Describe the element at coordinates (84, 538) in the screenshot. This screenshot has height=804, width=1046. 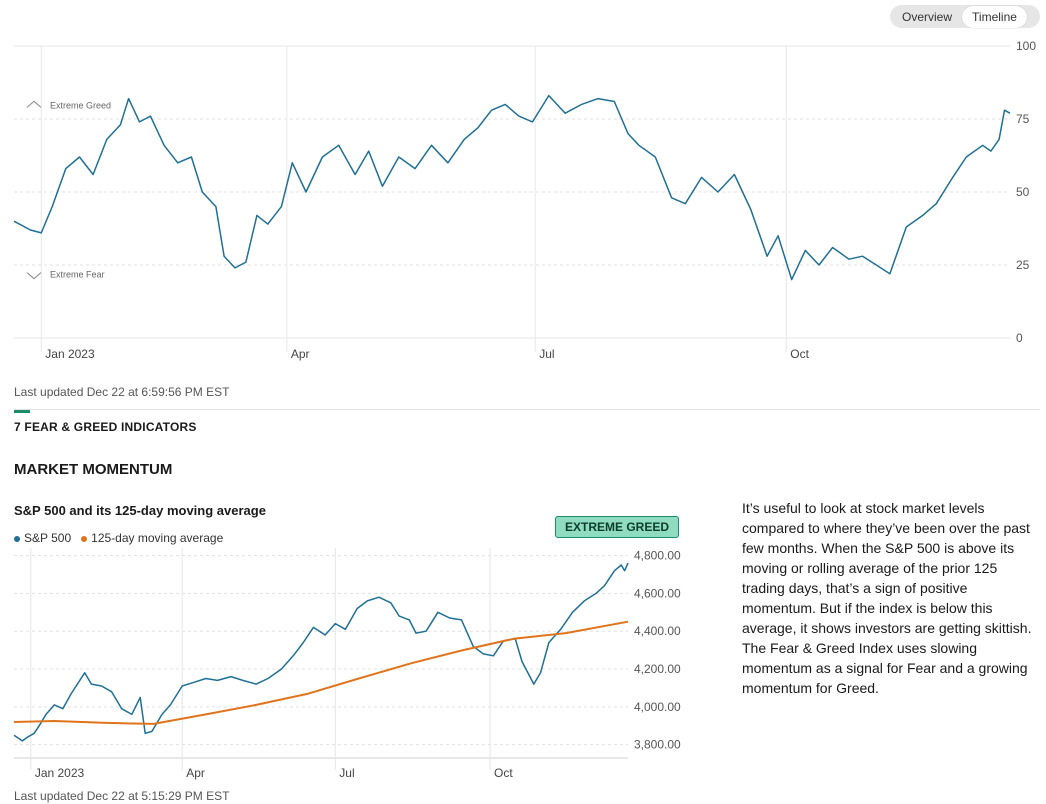
I see `ma-legend-dot` at that location.